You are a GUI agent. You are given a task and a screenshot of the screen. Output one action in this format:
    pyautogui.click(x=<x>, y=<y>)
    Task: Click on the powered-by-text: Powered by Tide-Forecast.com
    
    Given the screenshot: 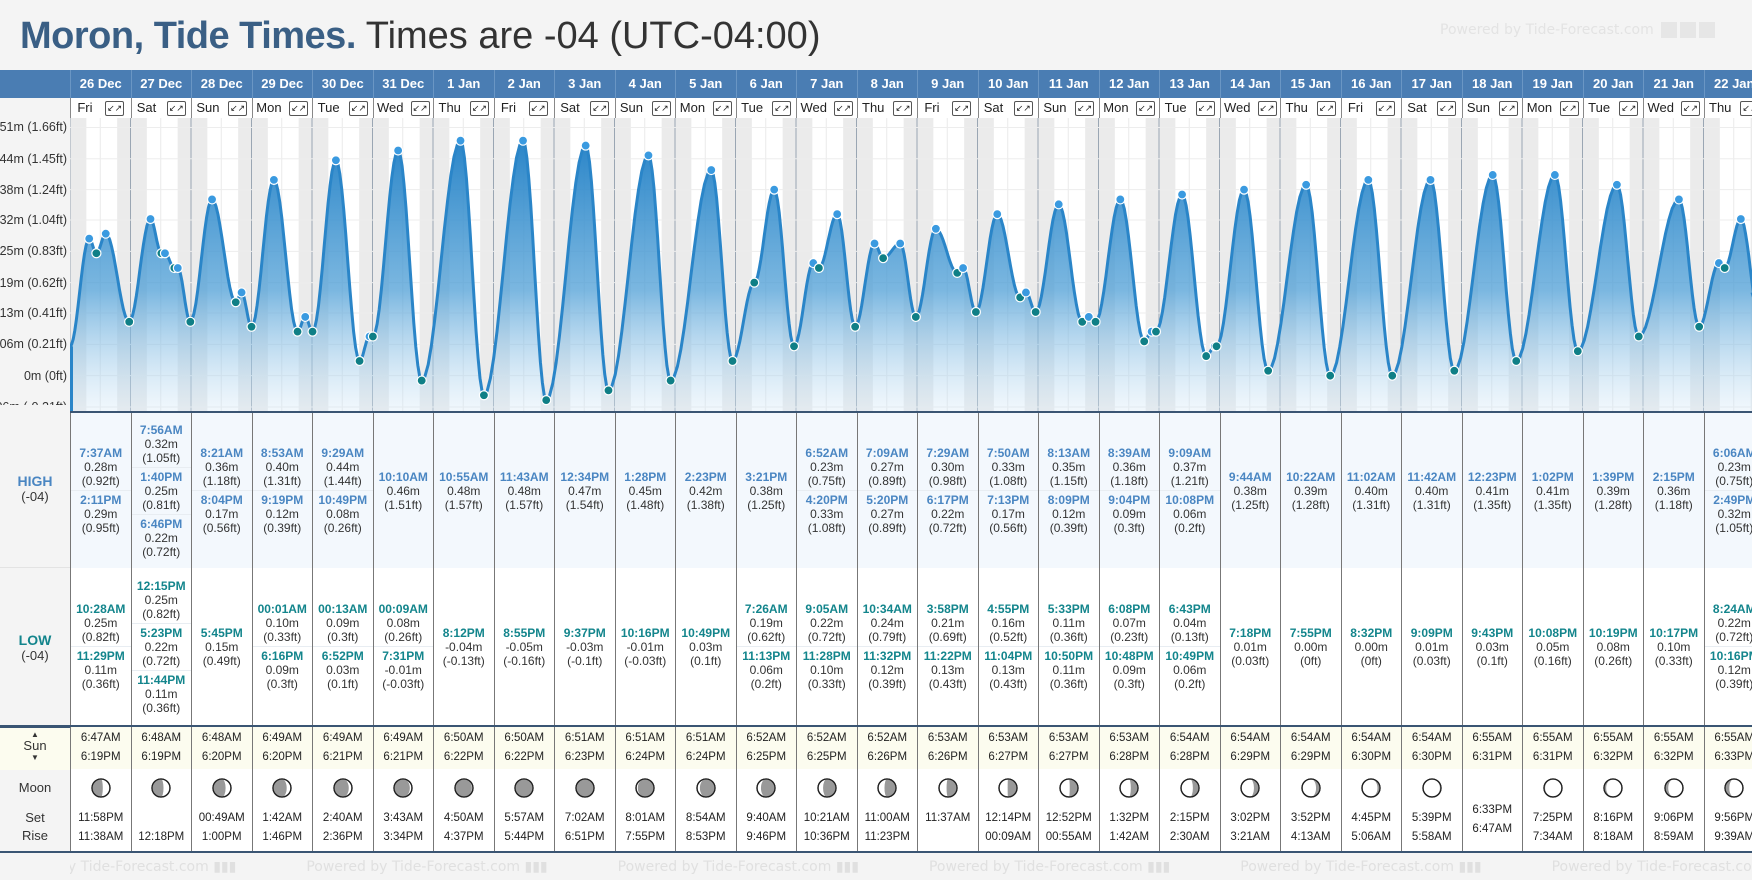 What is the action you would take?
    pyautogui.click(x=1547, y=30)
    